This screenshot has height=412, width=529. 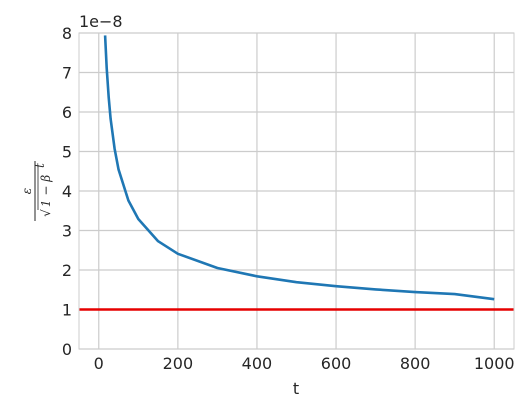 I want to click on y-axis-label: ε √ 1 − β t, so click(x=36, y=191).